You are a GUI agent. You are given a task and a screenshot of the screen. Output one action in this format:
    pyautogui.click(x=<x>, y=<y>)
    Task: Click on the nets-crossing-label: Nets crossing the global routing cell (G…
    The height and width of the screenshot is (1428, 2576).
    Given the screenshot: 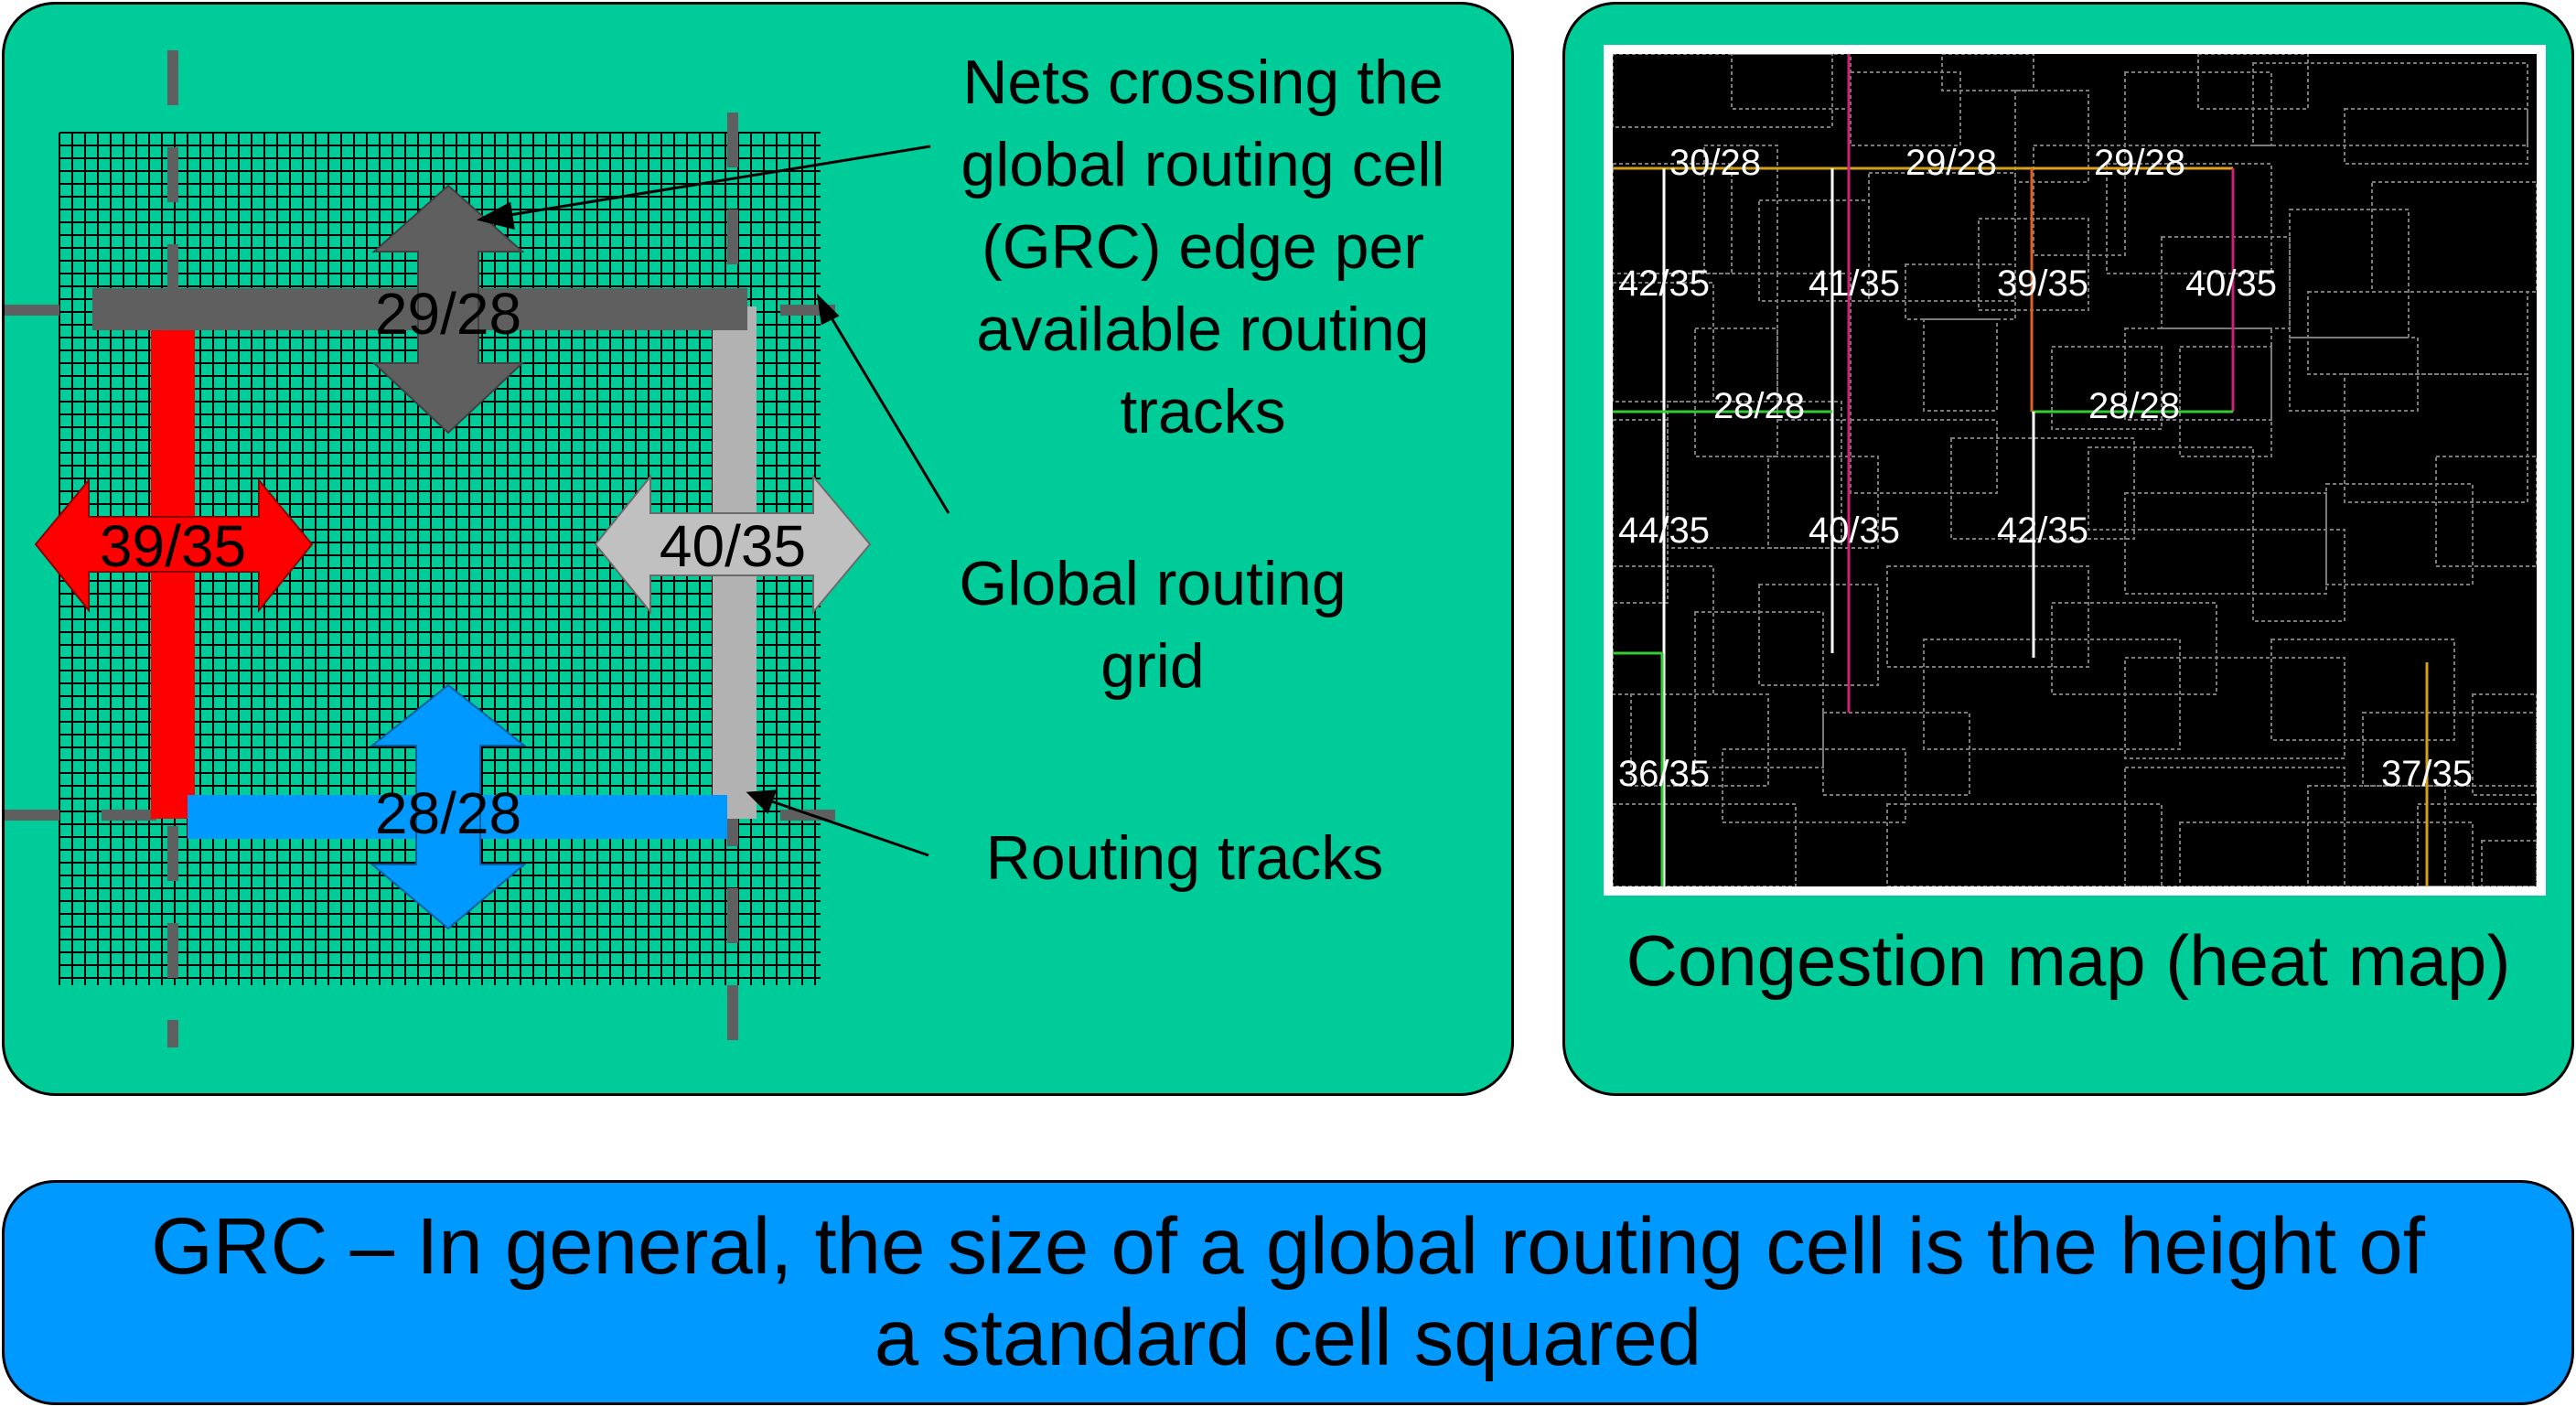 What is the action you would take?
    pyautogui.click(x=1203, y=247)
    